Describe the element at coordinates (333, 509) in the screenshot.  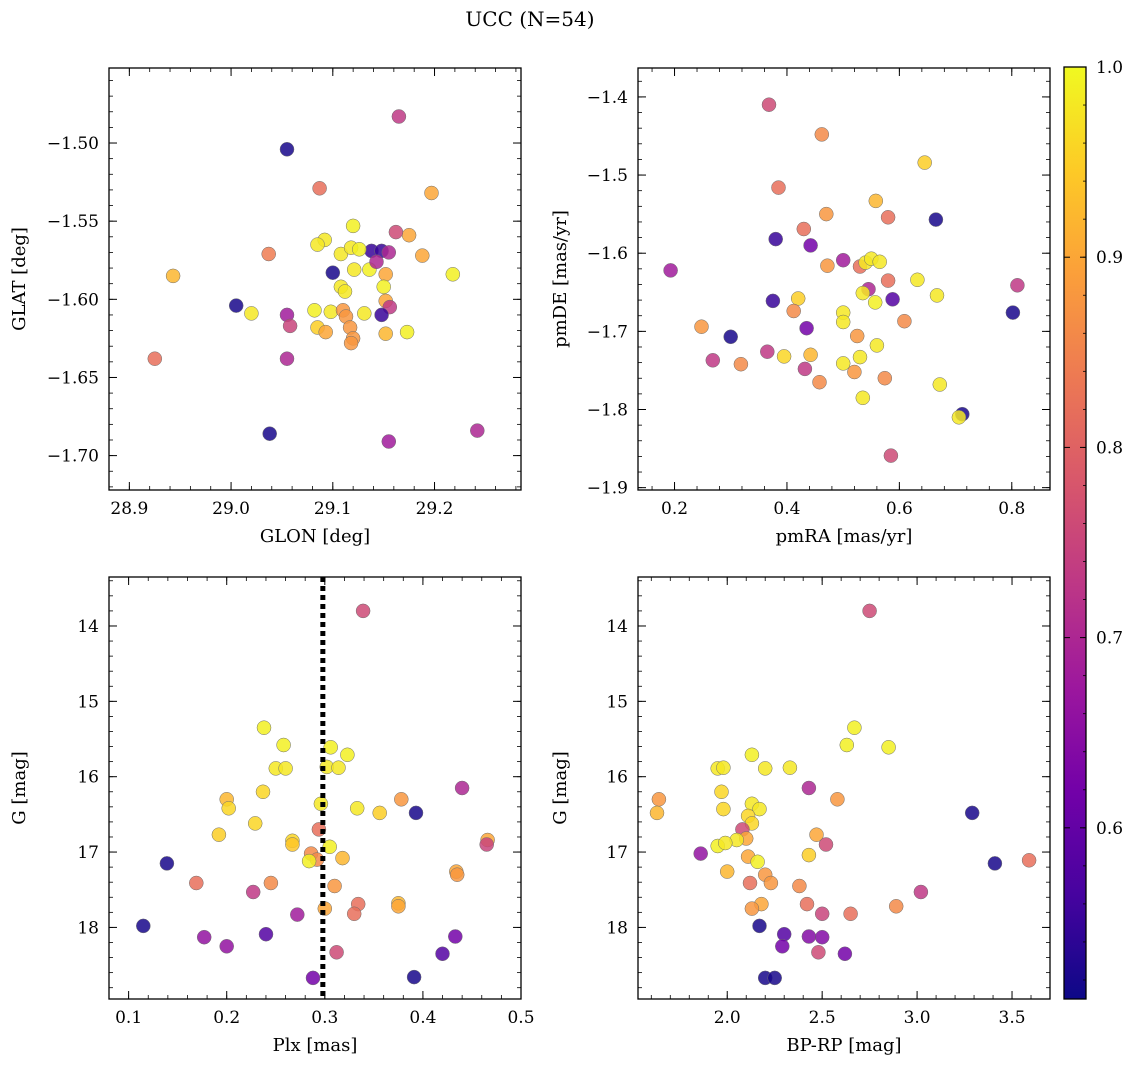
I see `x-tick-label: 29.1` at that location.